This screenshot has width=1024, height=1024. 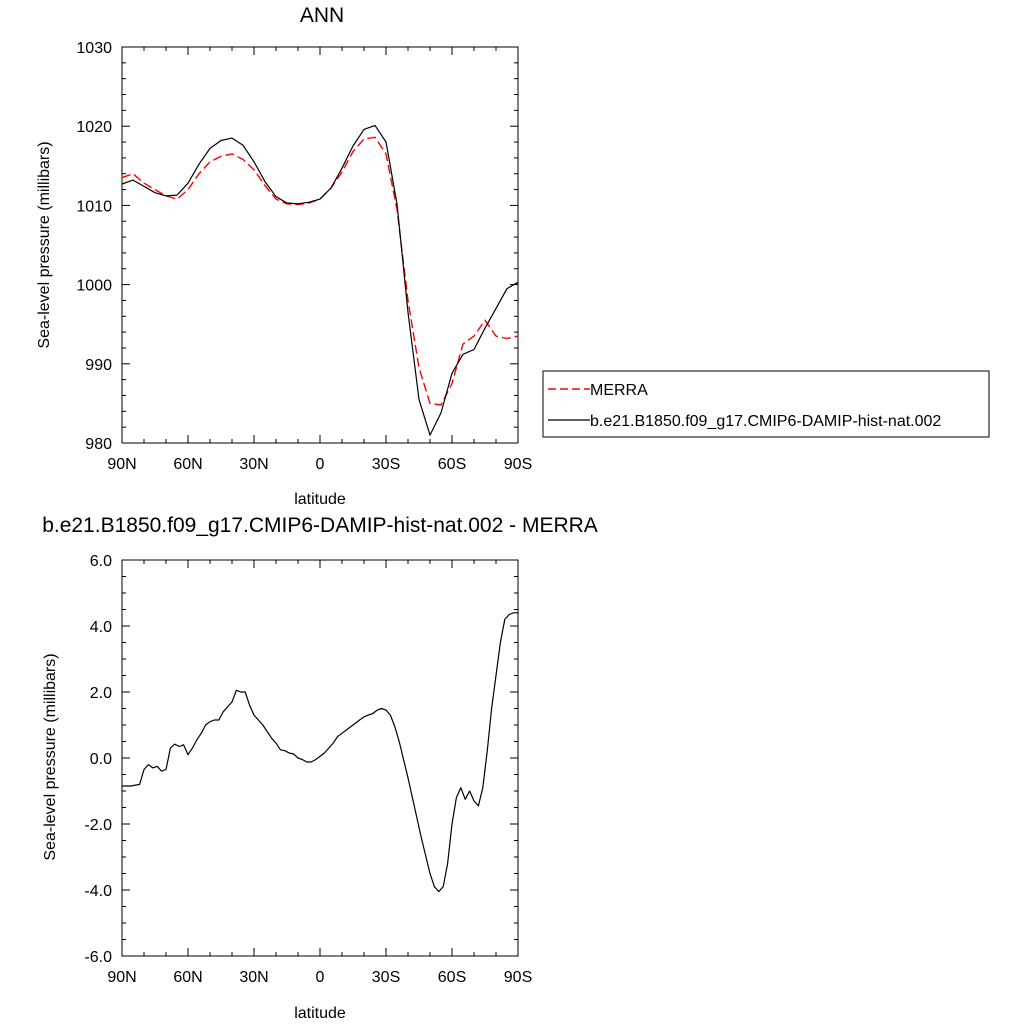 I want to click on bottom-x-tick-label-5: 60S, so click(x=452, y=977).